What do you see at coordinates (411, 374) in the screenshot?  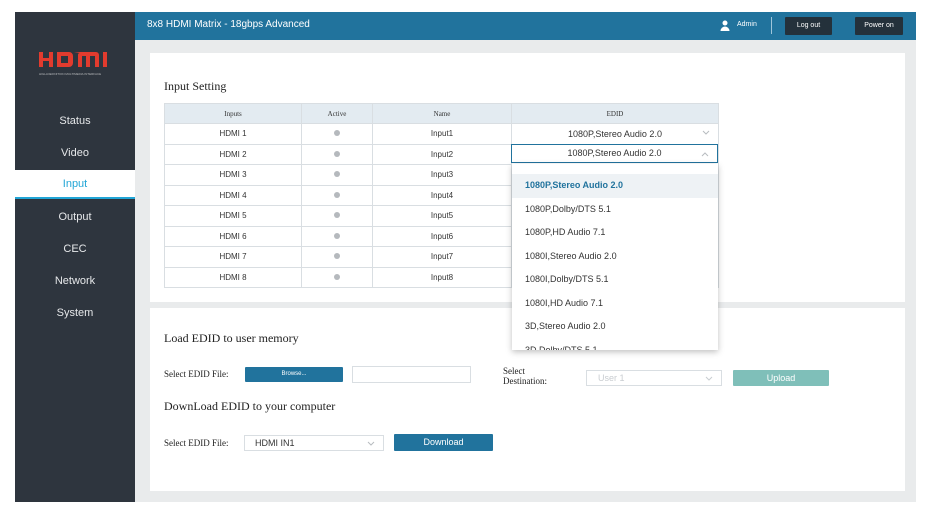 I see `edid-file-path-field` at bounding box center [411, 374].